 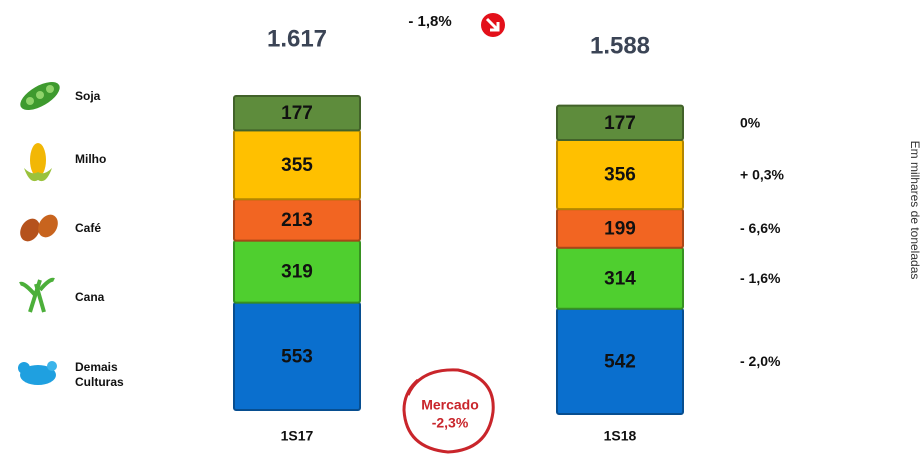 I want to click on market-ring, so click(x=448, y=411).